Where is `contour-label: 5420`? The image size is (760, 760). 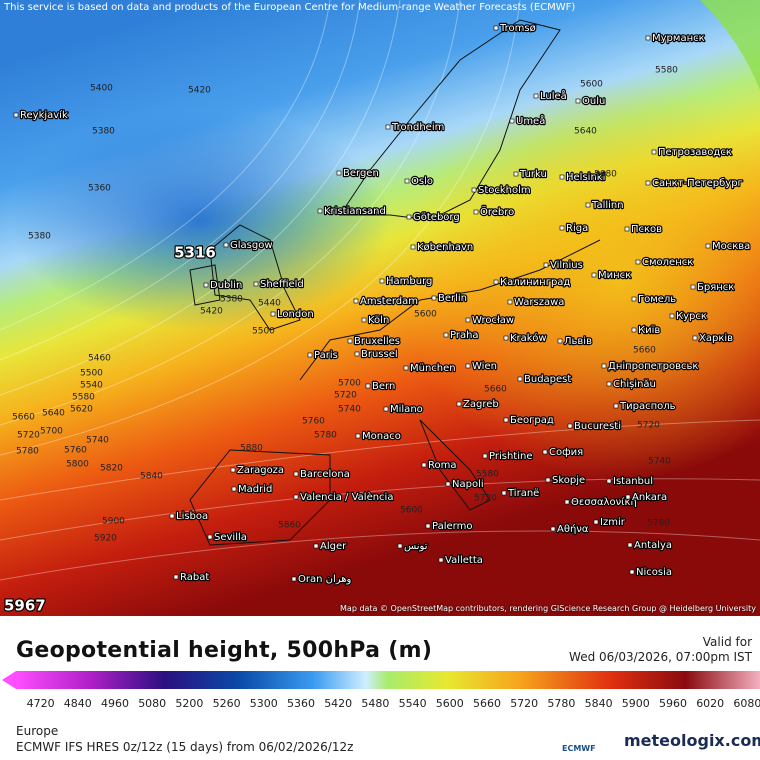 contour-label: 5420 is located at coordinates (199, 91).